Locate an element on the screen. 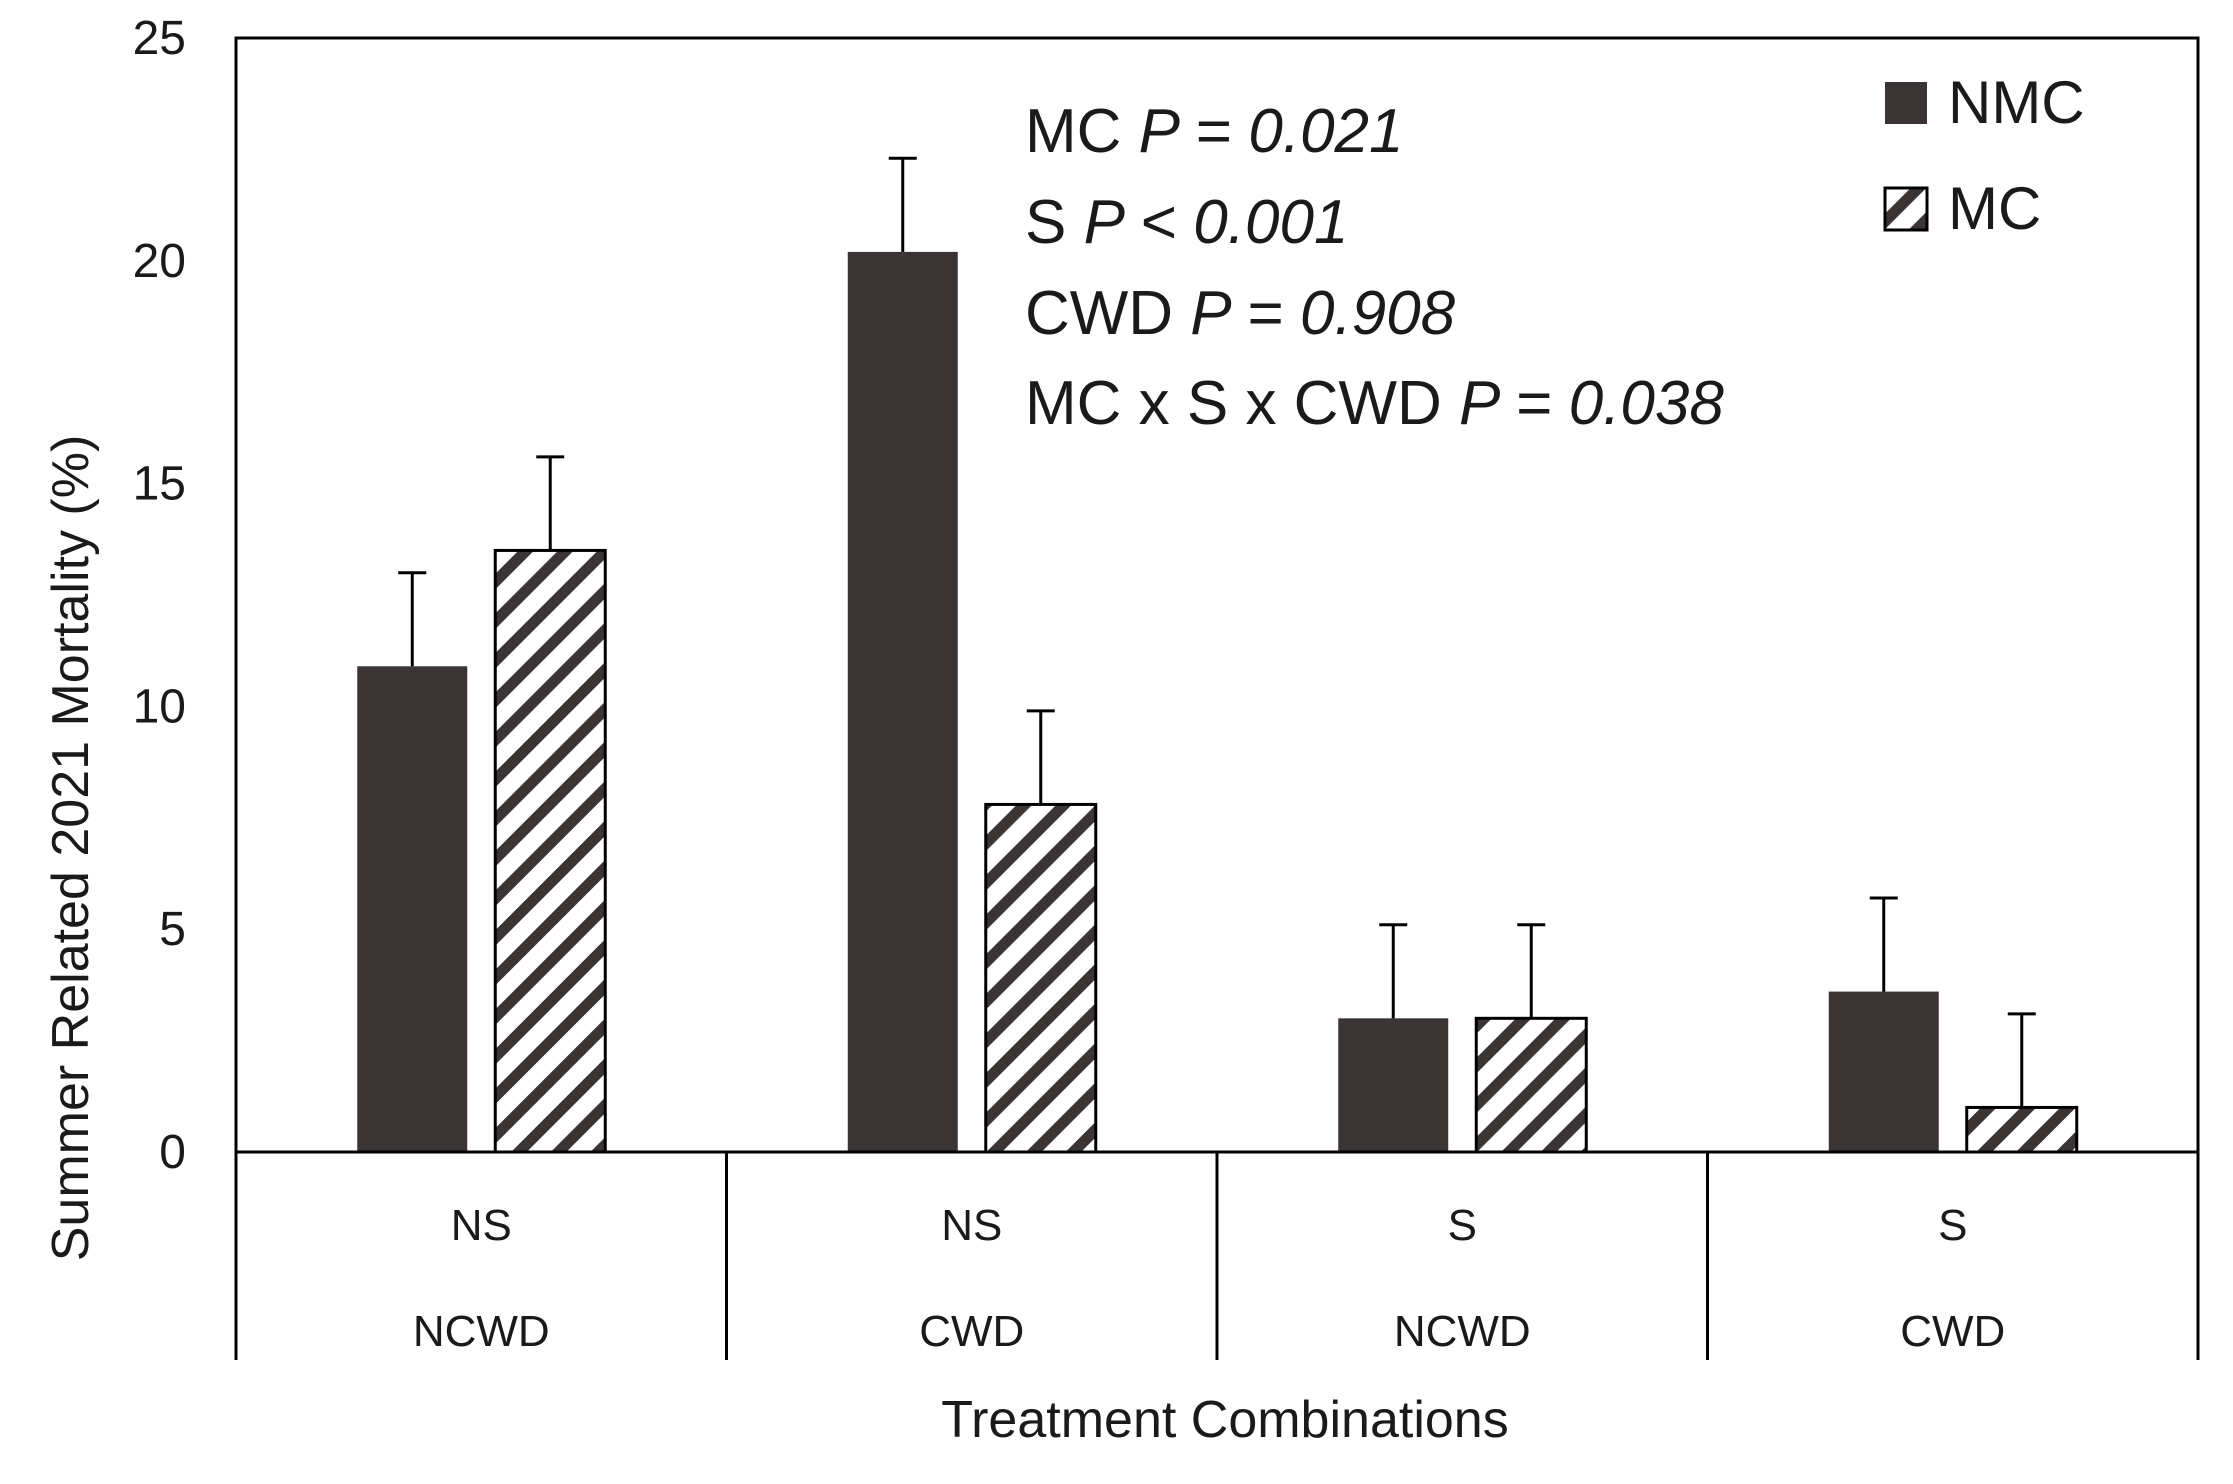 The width and height of the screenshot is (2233, 1484). category-table is located at coordinates (1217, 1256).